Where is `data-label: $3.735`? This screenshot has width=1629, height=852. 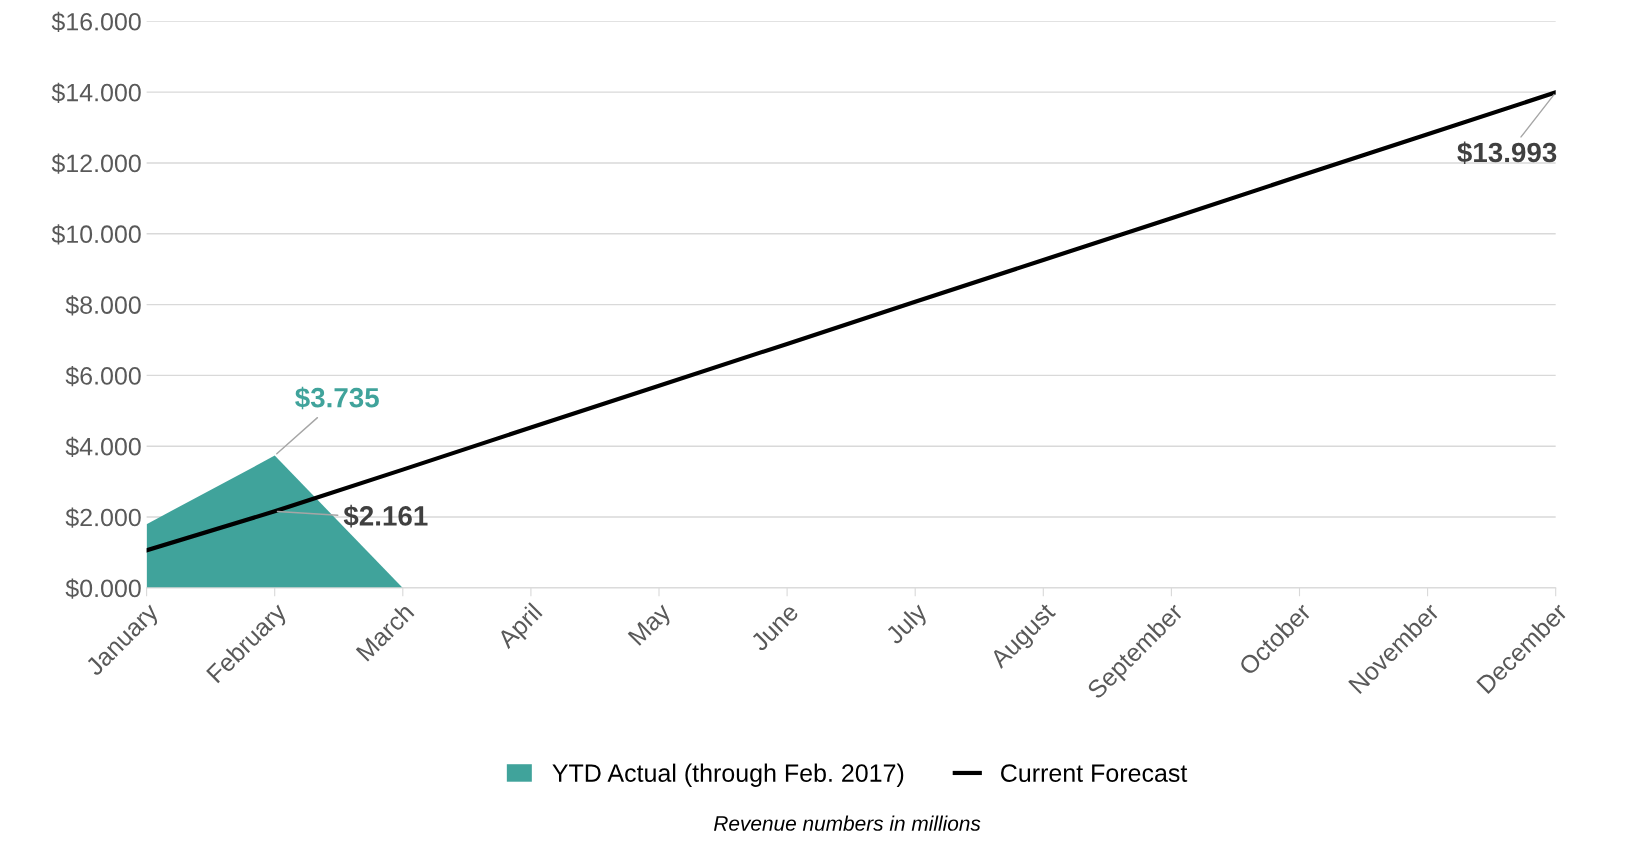 data-label: $3.735 is located at coordinates (337, 398).